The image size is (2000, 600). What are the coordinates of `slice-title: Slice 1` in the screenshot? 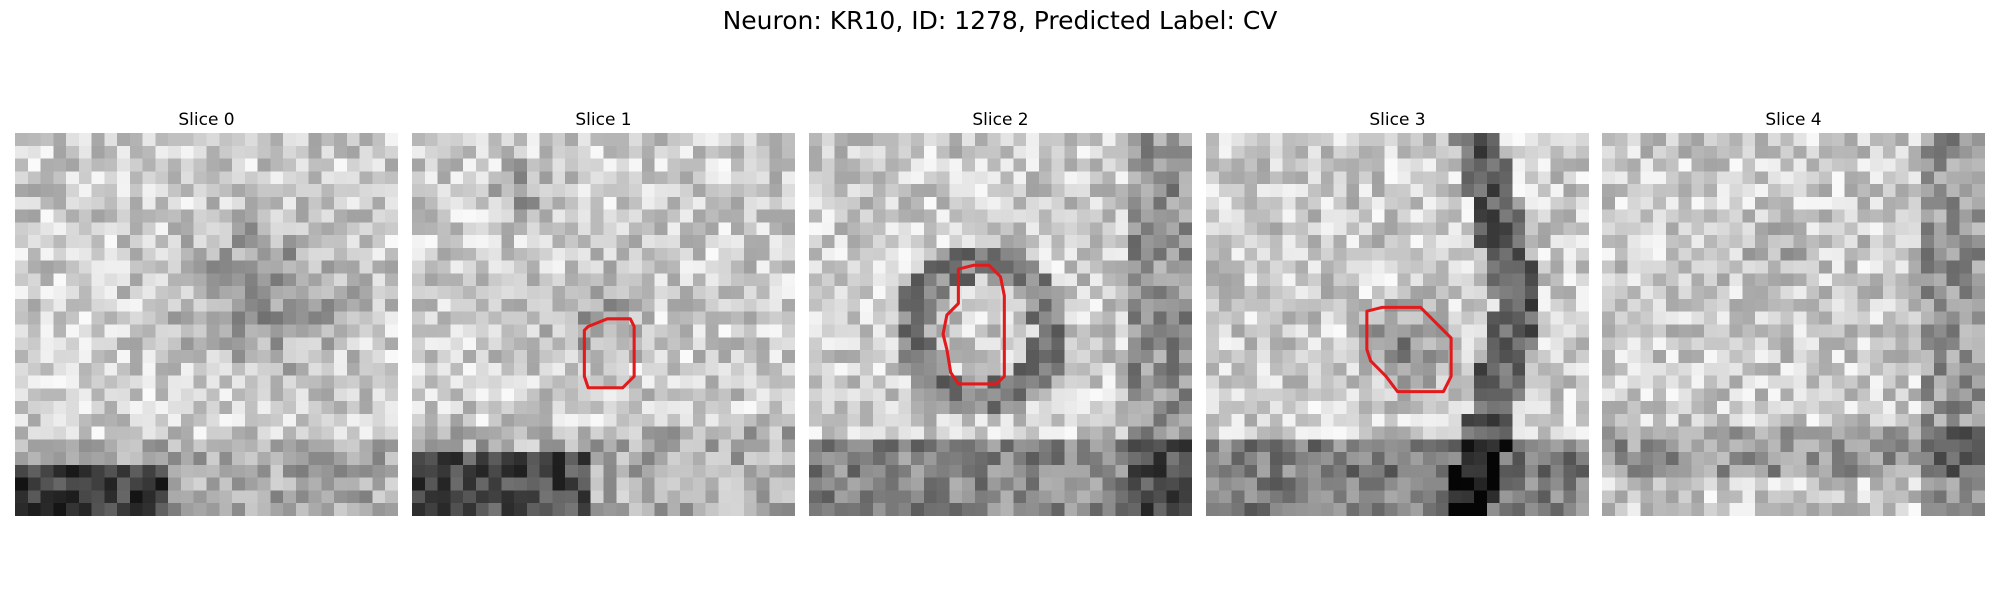 It's located at (603, 120).